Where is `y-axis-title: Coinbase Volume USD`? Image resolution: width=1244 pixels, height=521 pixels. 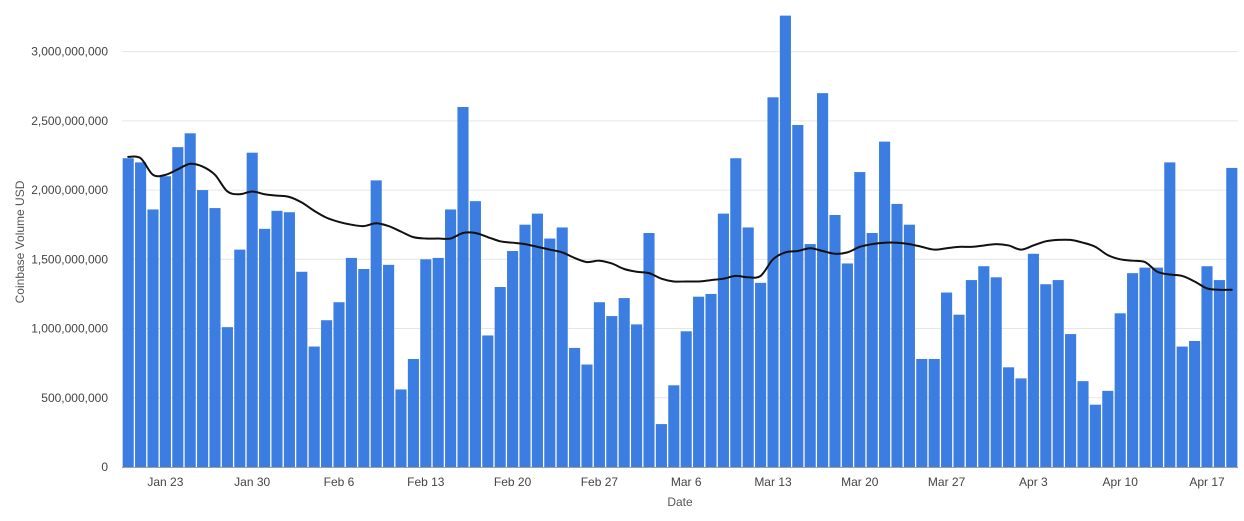 y-axis-title: Coinbase Volume USD is located at coordinates (20, 241).